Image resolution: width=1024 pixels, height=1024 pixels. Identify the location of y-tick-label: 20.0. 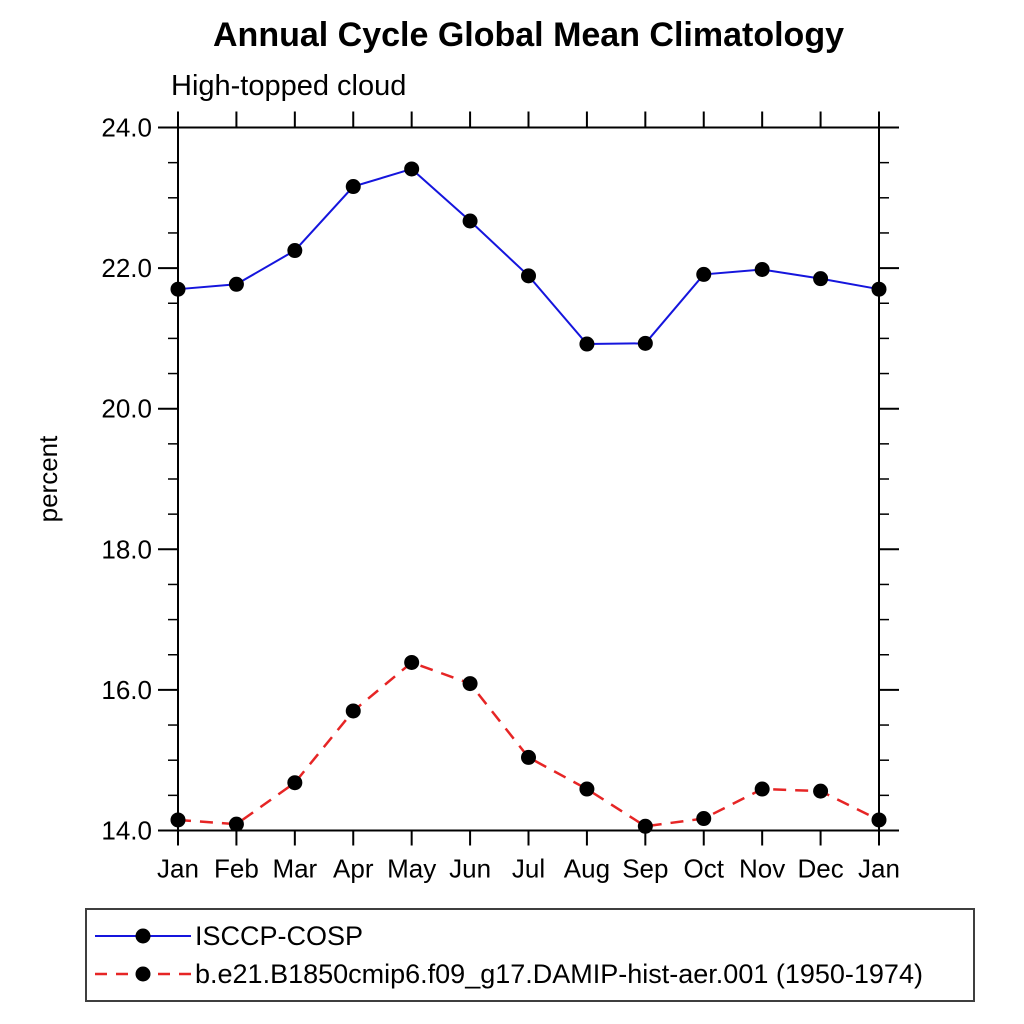
(126, 409).